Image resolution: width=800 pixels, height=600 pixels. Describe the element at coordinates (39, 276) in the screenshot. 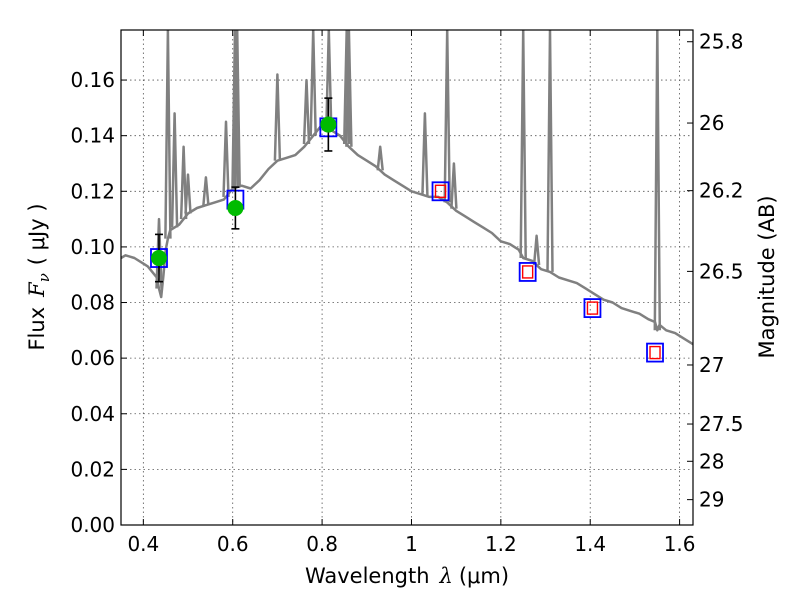

I see `y-axis-label: FluxFν( μJy )` at that location.